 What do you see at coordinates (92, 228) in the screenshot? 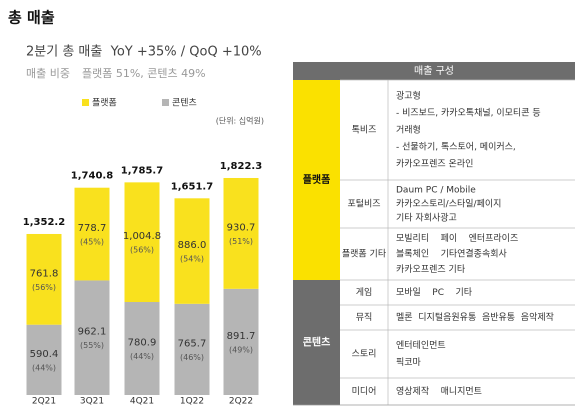
I see `value-label: 778.7` at bounding box center [92, 228].